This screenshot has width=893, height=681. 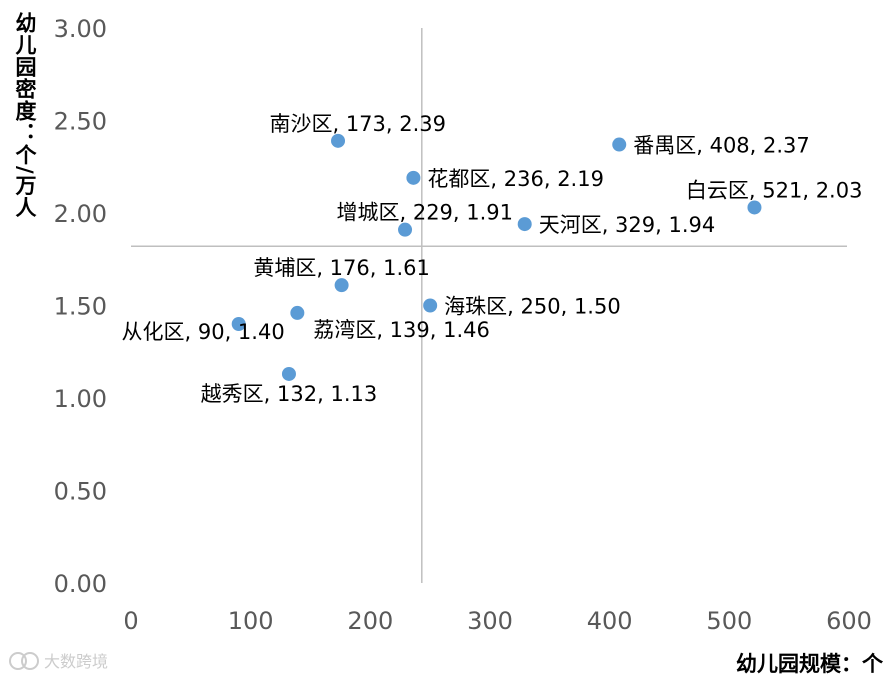 I want to click on watermark: 大数跨境, so click(x=58, y=661).